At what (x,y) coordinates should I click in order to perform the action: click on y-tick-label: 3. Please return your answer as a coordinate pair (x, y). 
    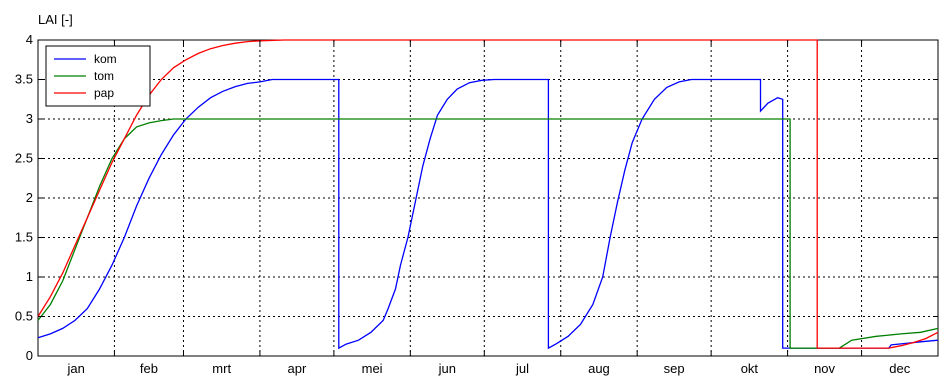
    Looking at the image, I should click on (29, 118).